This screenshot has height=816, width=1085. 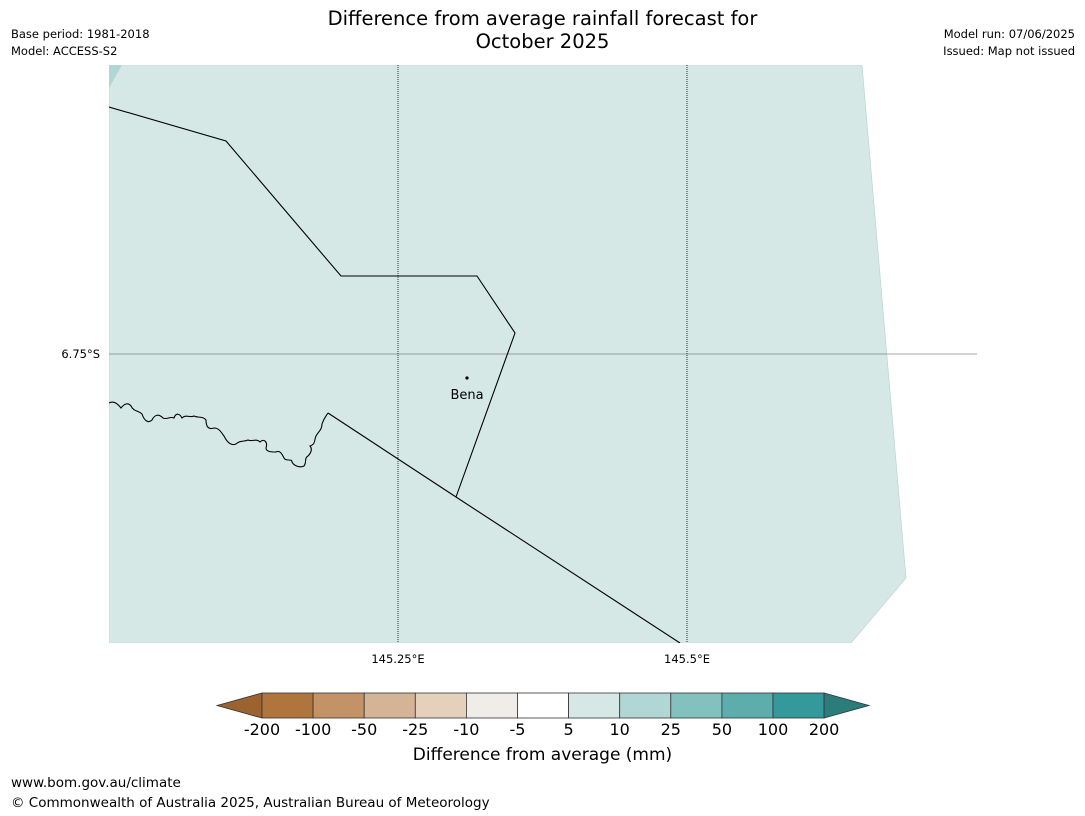 What do you see at coordinates (80, 43) in the screenshot?
I see `meta-left: Base period: 1981-2018 Model: ACCESS-S2` at bounding box center [80, 43].